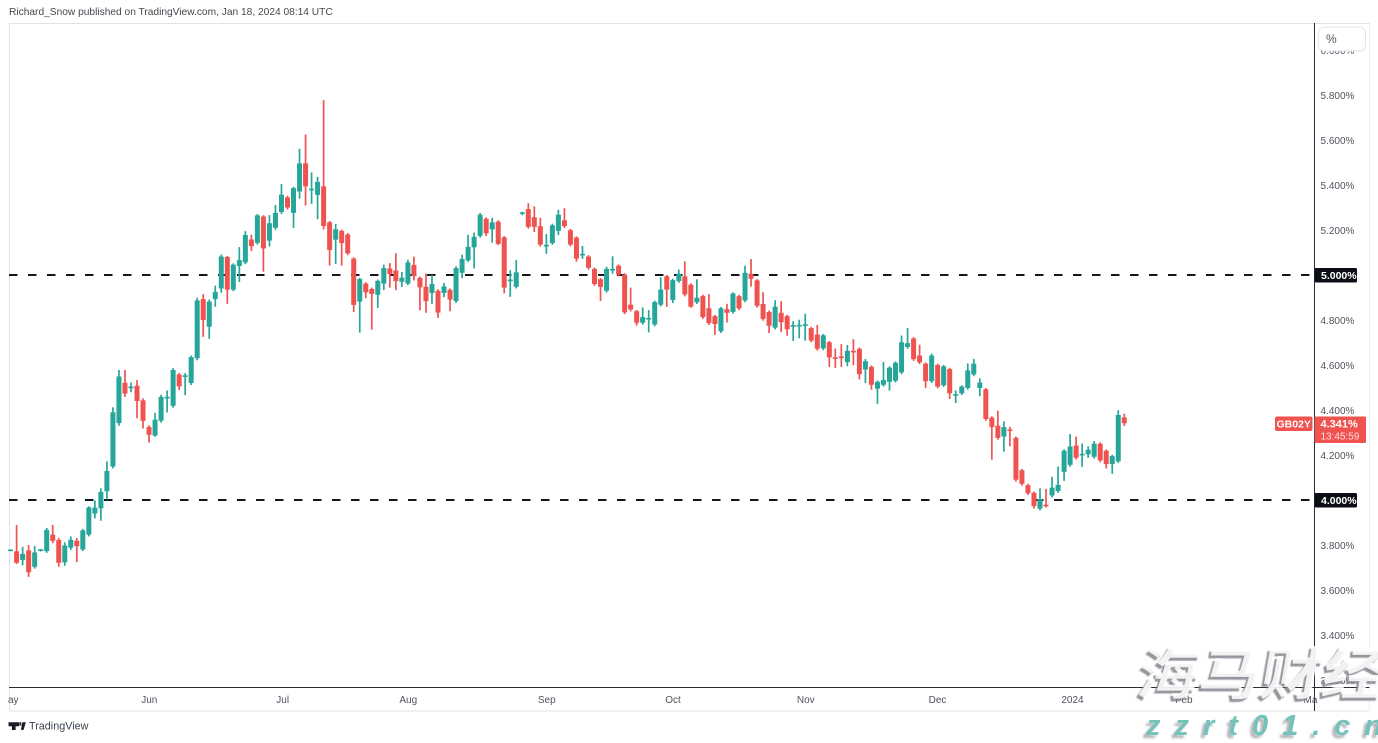  What do you see at coordinates (1338, 546) in the screenshot?
I see `svg-text: 3.800%` at bounding box center [1338, 546].